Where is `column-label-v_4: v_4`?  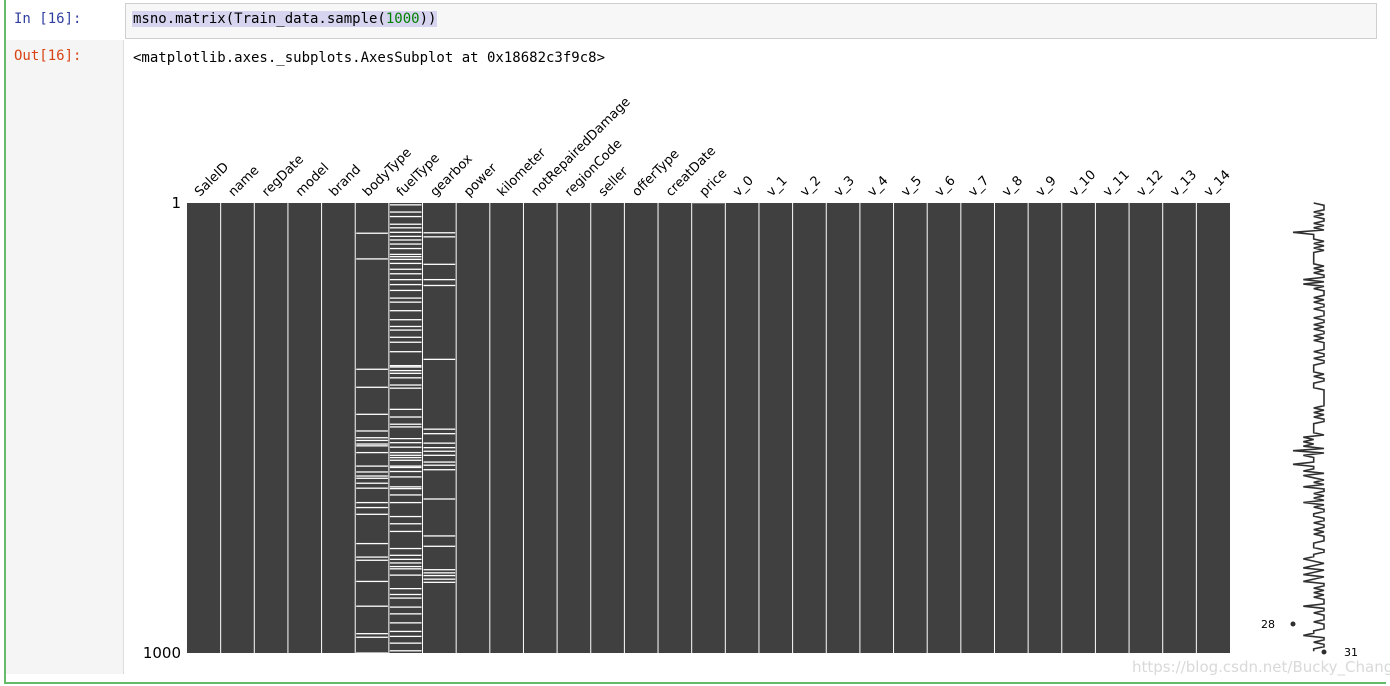 column-label-v_4: v_4 is located at coordinates (878, 186).